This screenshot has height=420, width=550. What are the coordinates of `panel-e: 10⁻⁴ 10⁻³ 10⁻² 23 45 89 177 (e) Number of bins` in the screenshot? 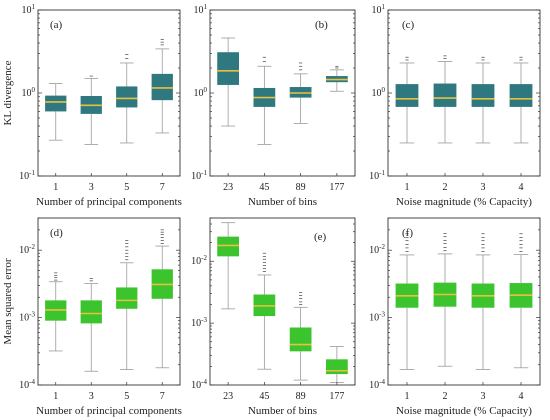 It's located at (273, 317).